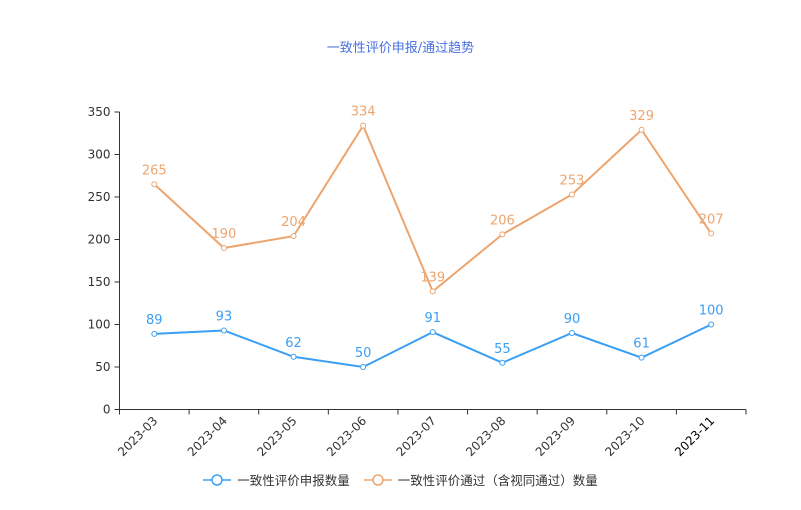 The image size is (801, 510). Describe the element at coordinates (694, 436) in the screenshot. I see `x-tick-label: 2023-11` at that location.